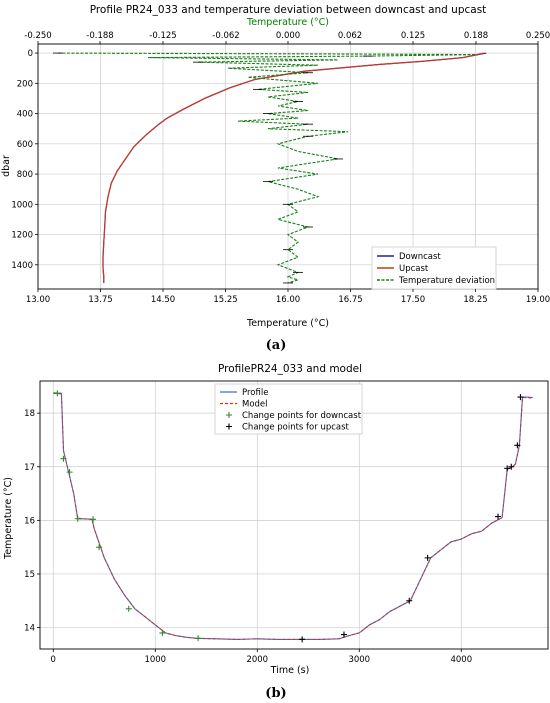 This screenshot has height=703, width=550. I want to click on panel-label-b: (b), so click(275, 693).